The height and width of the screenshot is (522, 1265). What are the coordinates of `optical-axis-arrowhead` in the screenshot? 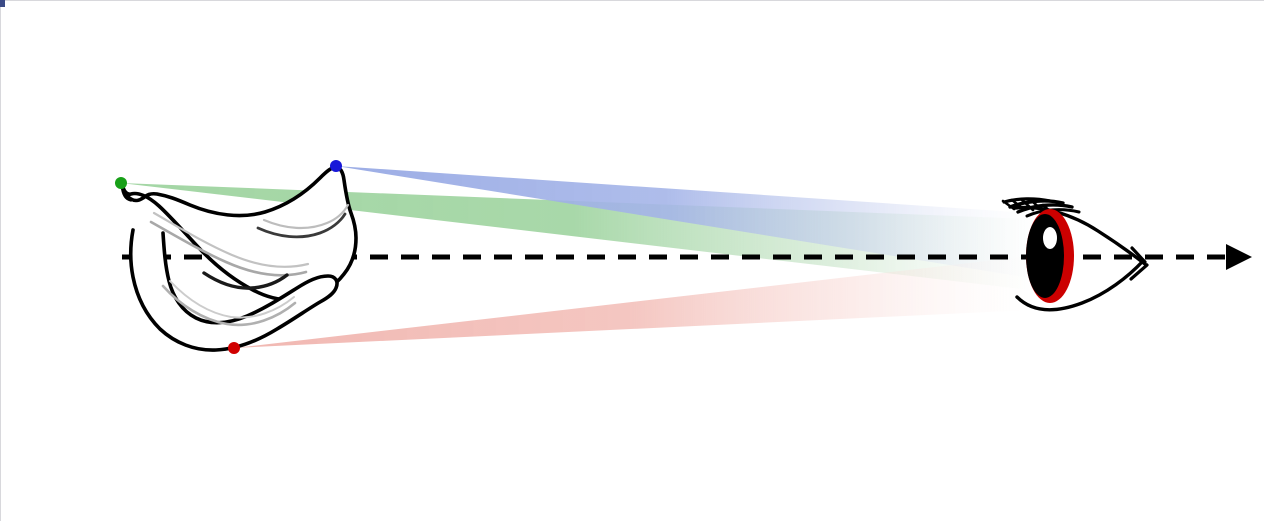 It's located at (1239, 257).